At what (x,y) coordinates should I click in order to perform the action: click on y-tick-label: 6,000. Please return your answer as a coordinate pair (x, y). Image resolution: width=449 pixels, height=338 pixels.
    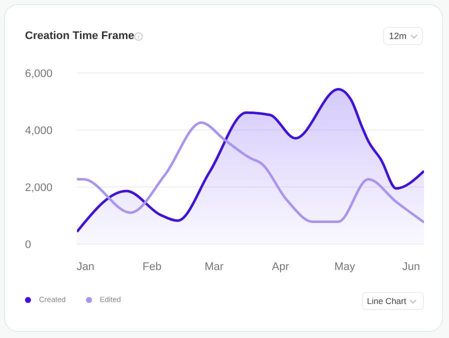
    Looking at the image, I should click on (39, 74).